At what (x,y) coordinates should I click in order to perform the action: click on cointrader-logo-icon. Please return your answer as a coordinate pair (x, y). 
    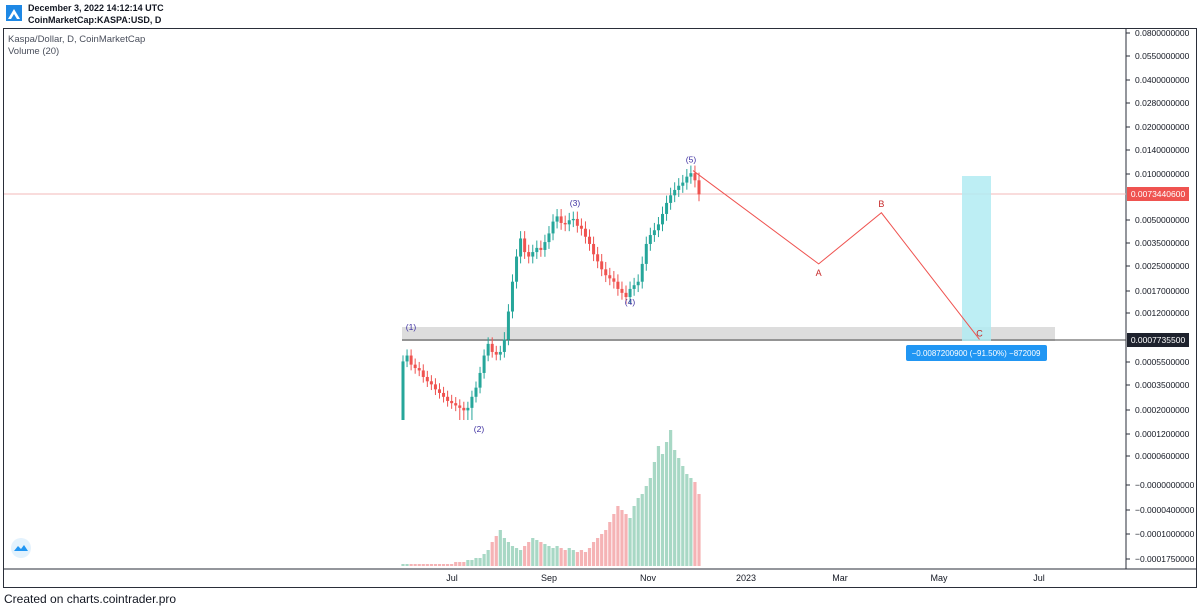
    Looking at the image, I should click on (14, 13).